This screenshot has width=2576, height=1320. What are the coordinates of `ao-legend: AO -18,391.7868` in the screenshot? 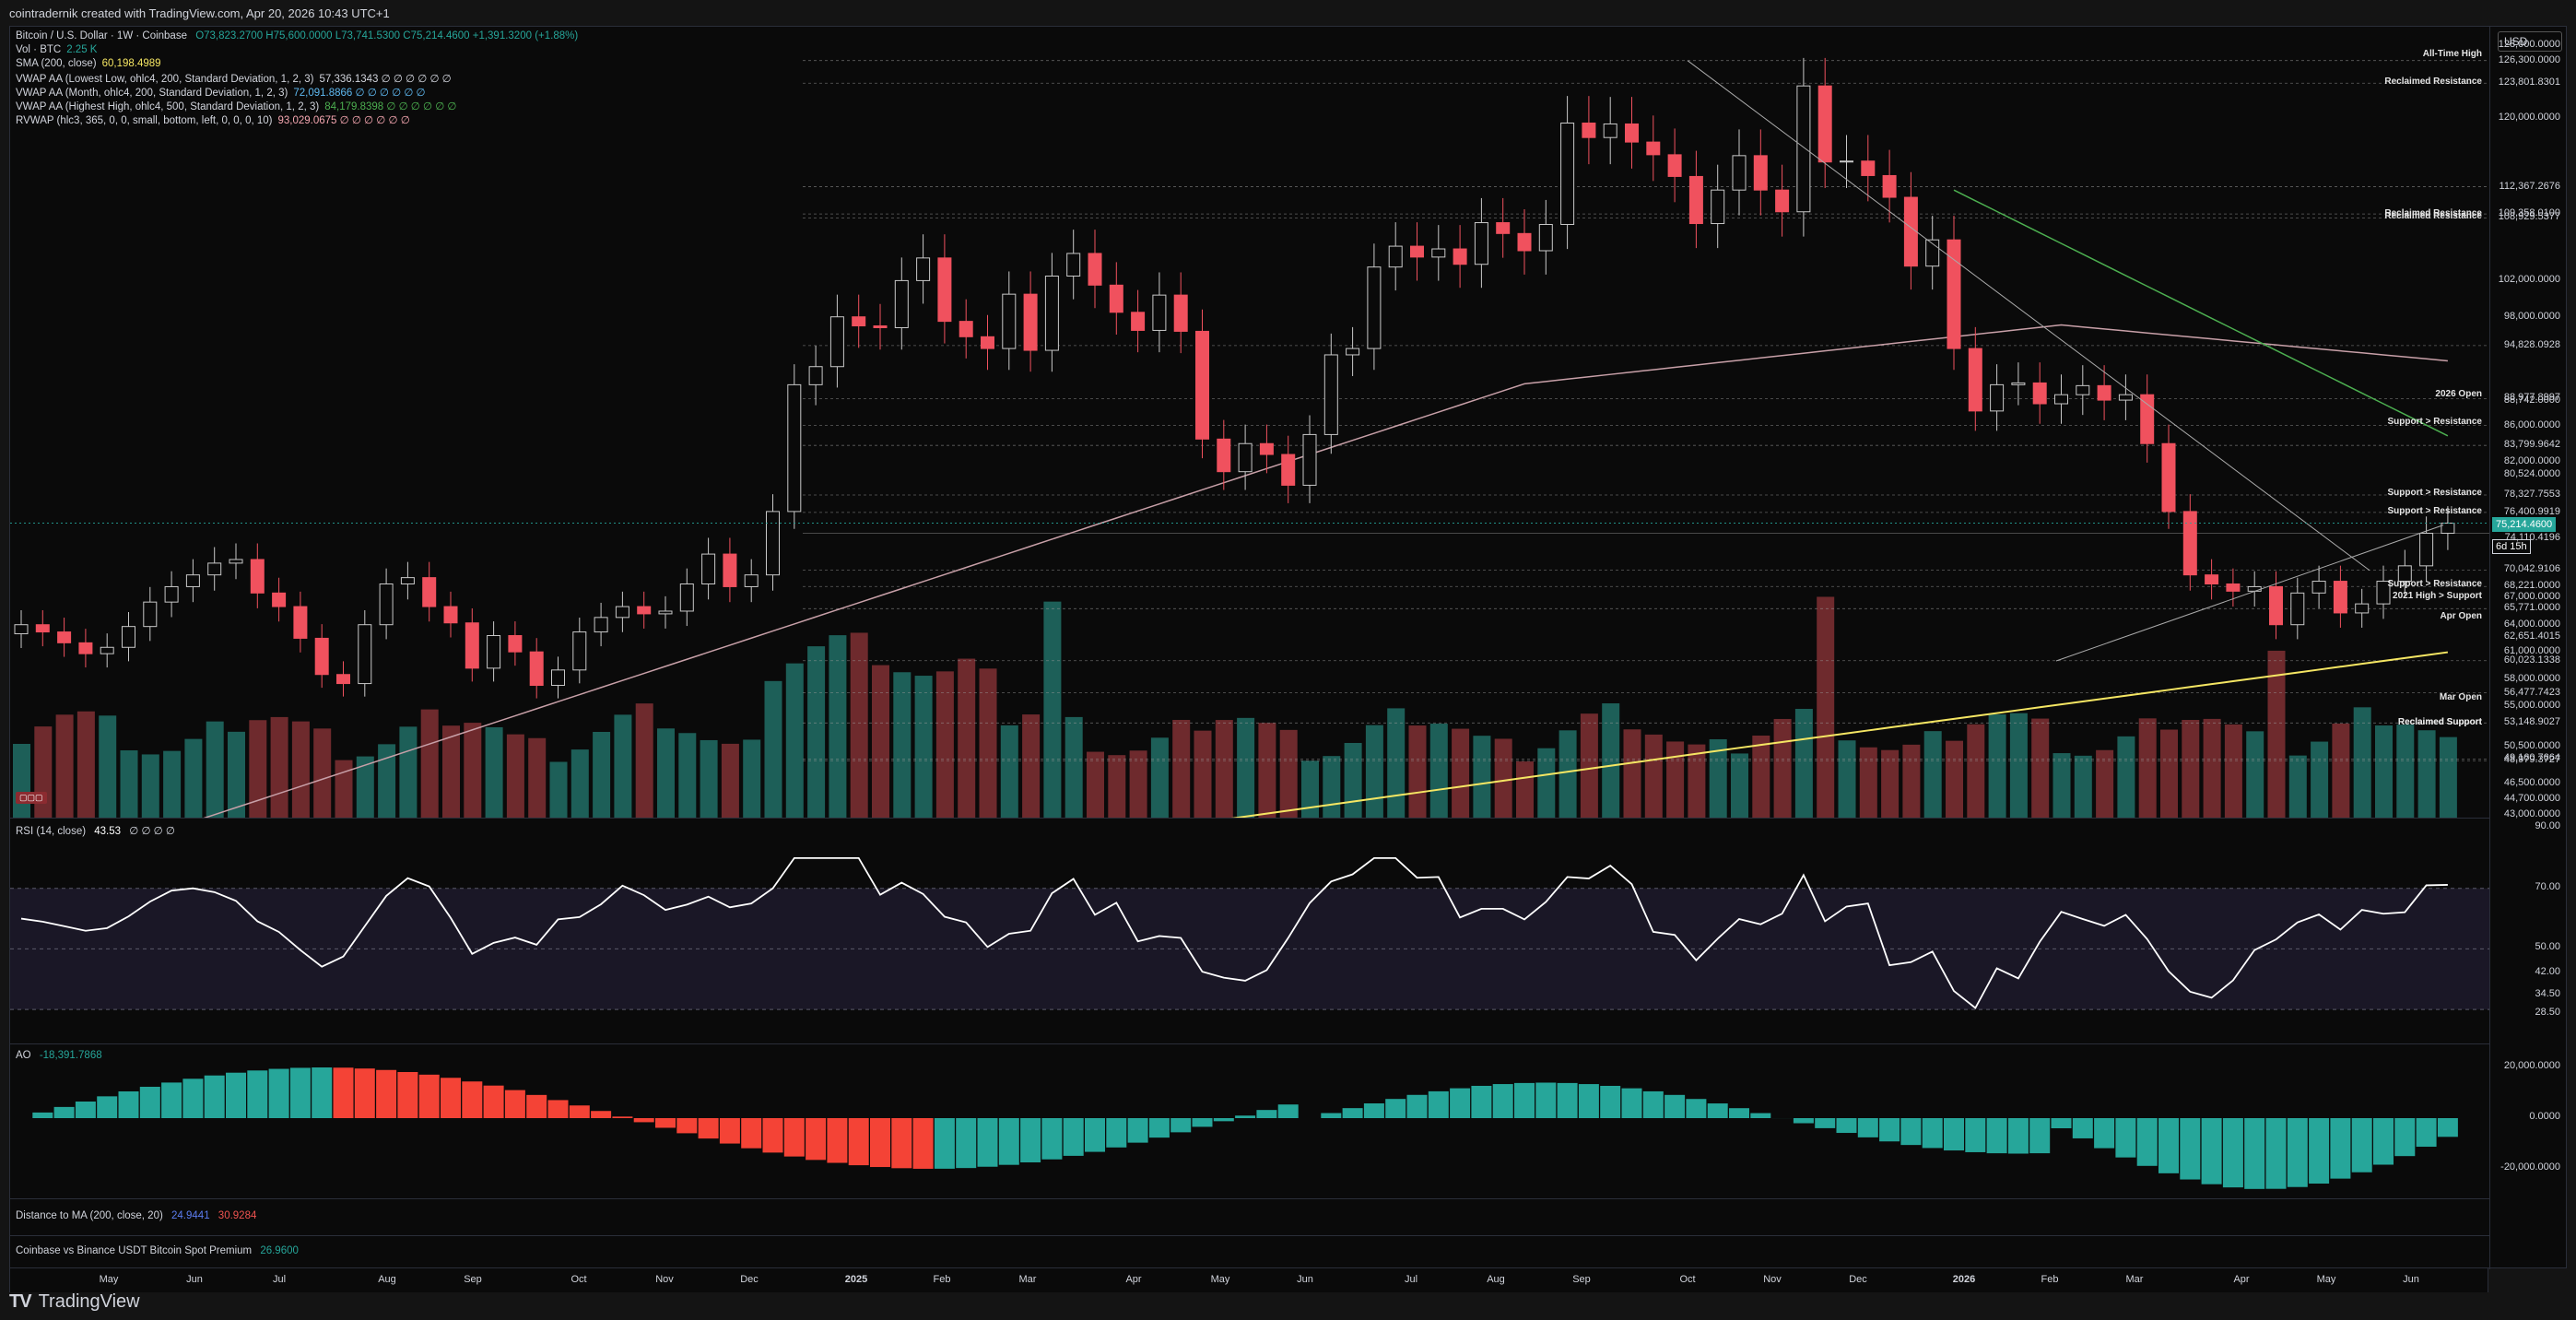 It's located at (59, 1056).